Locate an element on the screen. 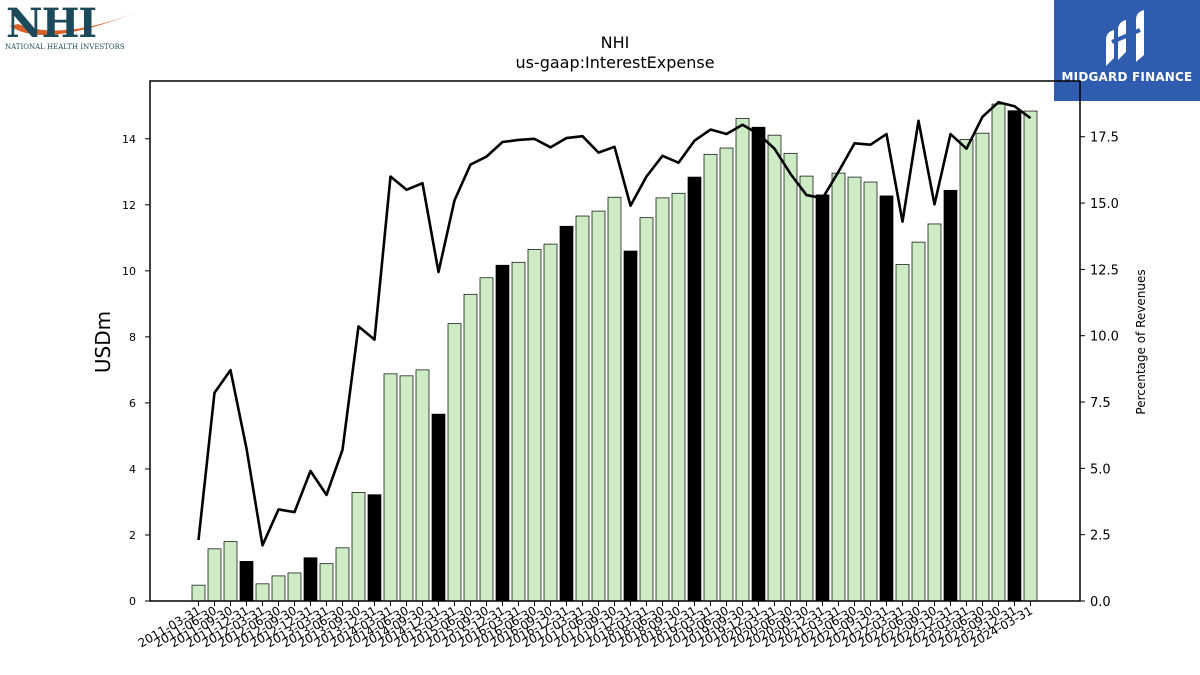 This screenshot has height=675, width=1200. y-tick-label: 2 is located at coordinates (132, 535).